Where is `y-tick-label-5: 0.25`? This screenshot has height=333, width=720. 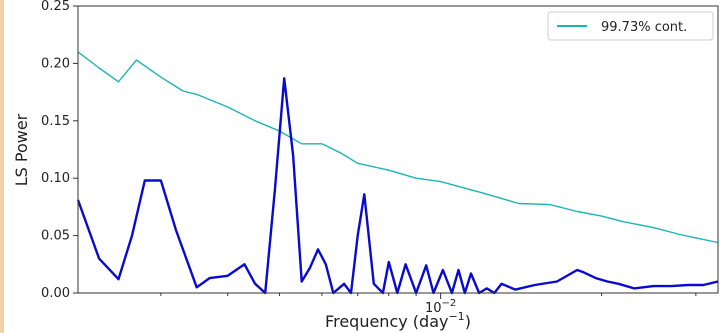 y-tick-label-5: 0.25 is located at coordinates (55, 7).